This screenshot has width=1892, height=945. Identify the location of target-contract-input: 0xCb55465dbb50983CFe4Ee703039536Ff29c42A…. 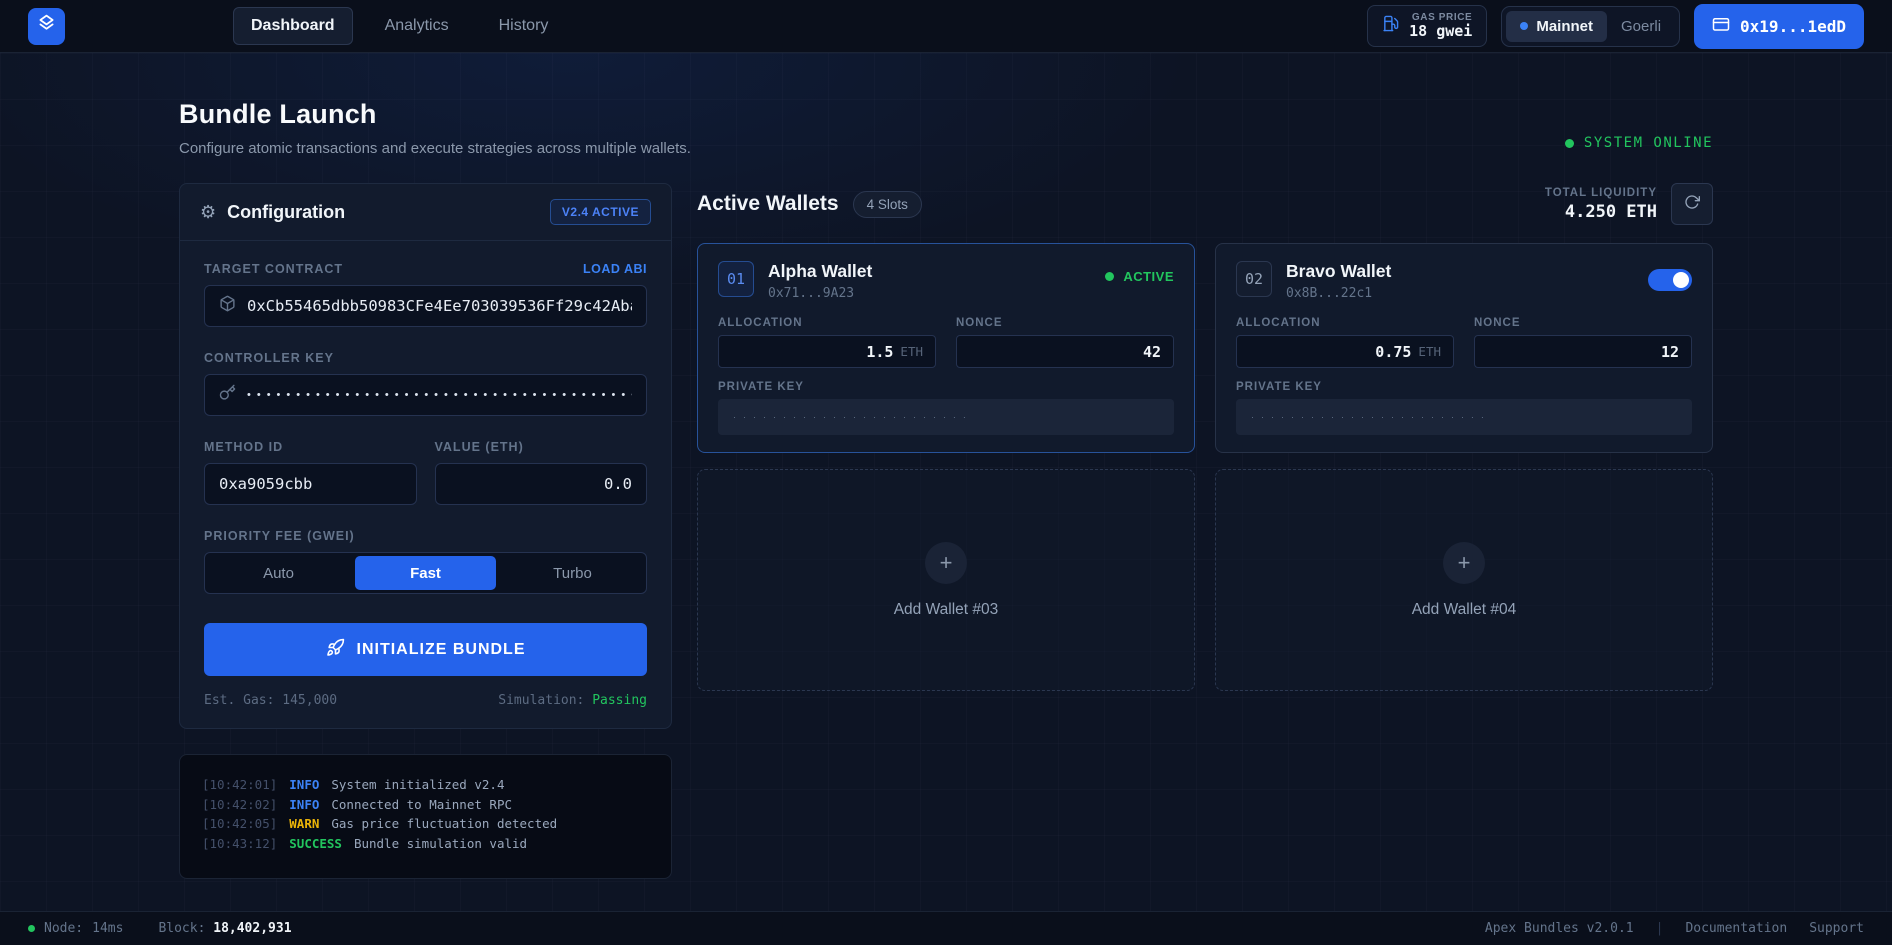
(425, 306).